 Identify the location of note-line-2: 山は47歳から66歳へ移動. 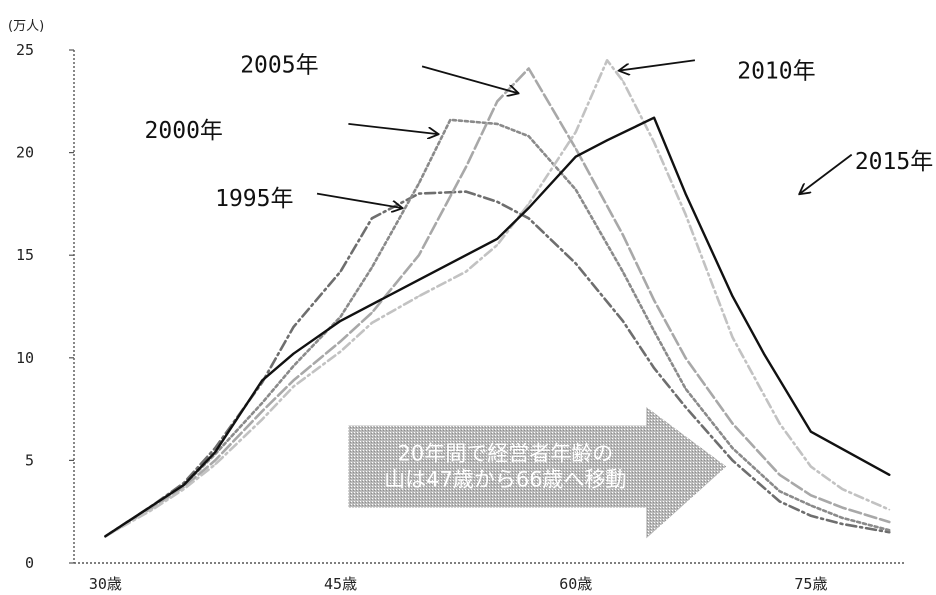
(505, 480).